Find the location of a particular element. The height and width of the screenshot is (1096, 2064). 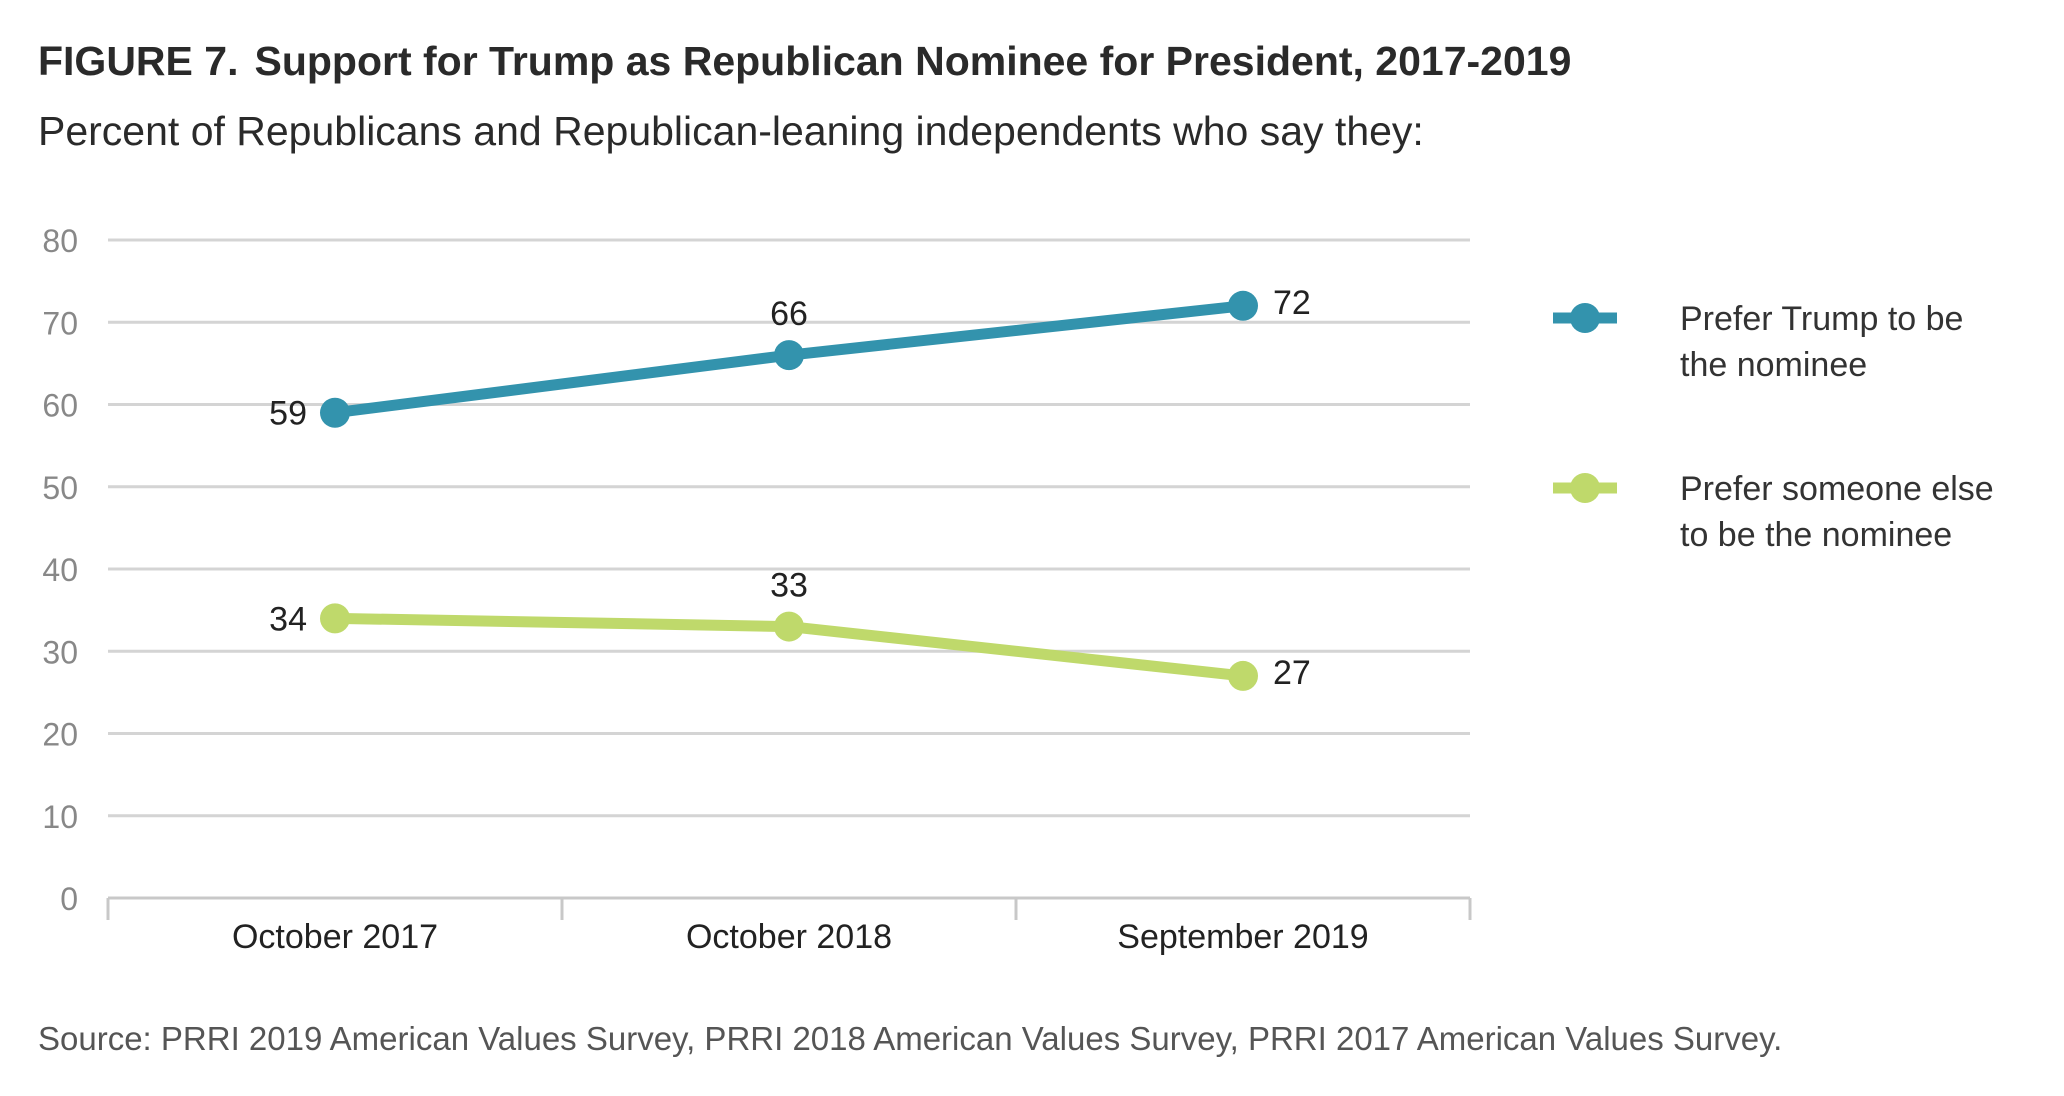

y-tick-label-40: 40 is located at coordinates (60, 570).